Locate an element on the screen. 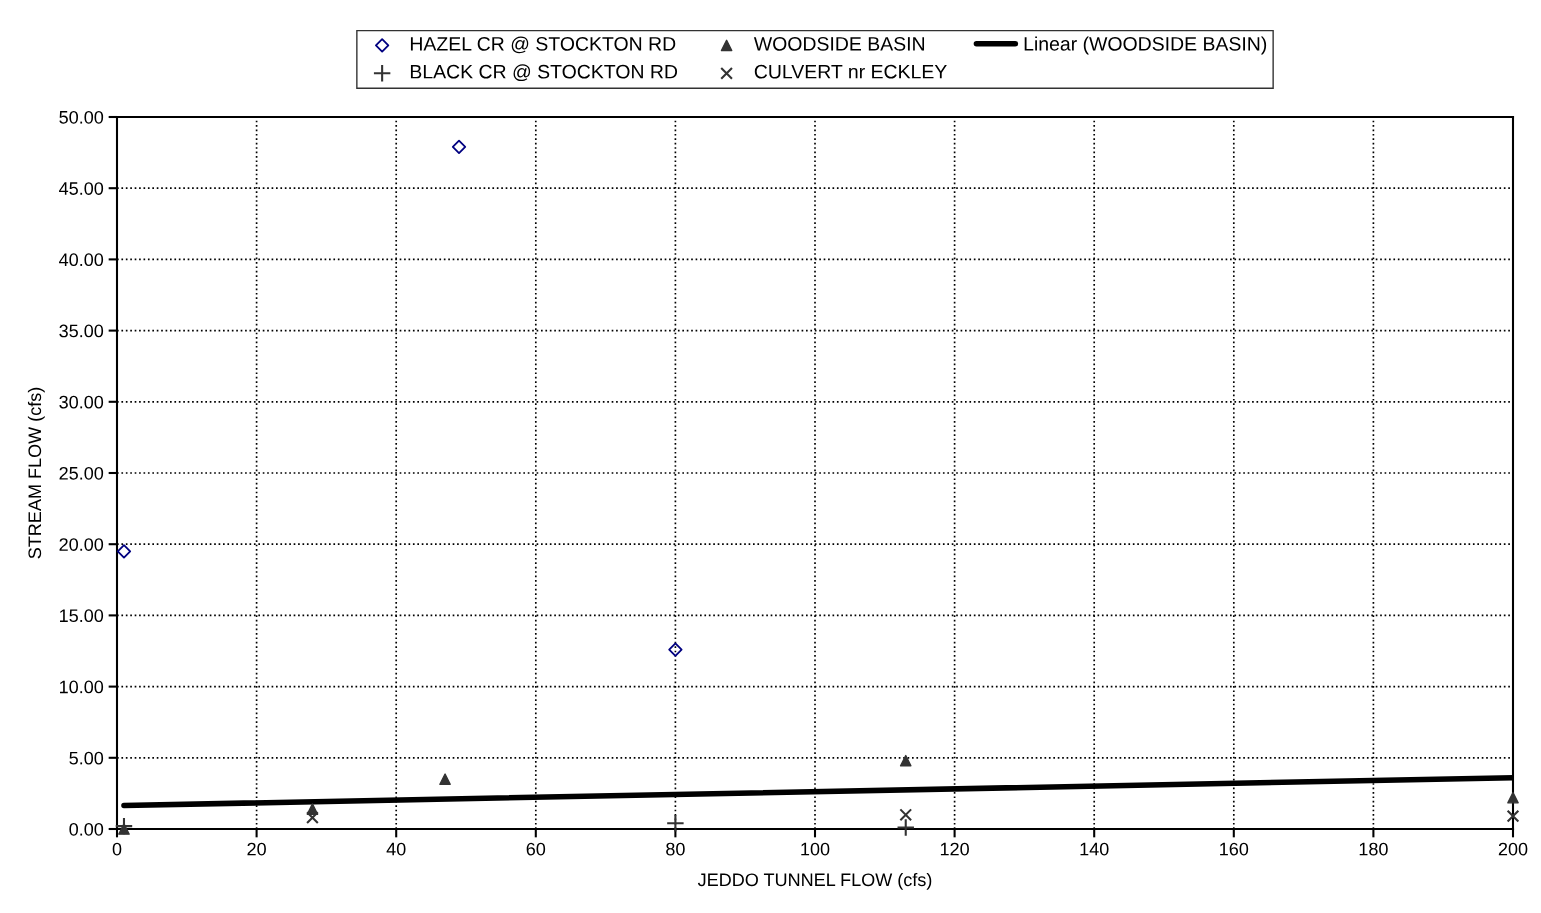 The image size is (1541, 913). x-tick-label: 160 is located at coordinates (1234, 849).